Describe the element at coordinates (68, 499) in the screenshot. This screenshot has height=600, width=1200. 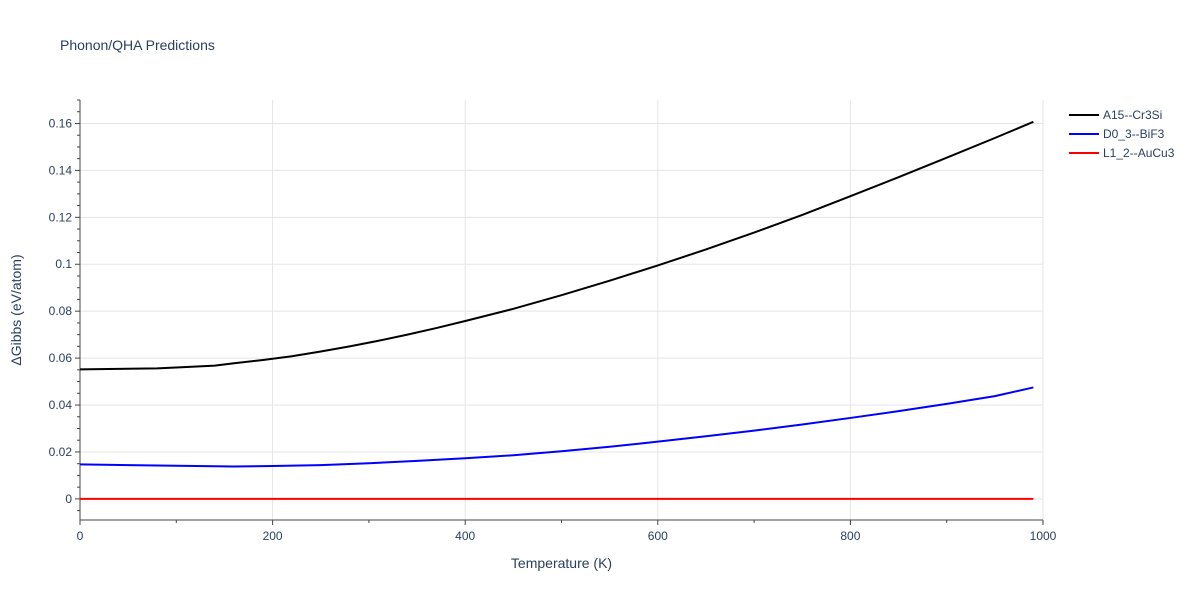
I see `y-tick-label: 0` at that location.